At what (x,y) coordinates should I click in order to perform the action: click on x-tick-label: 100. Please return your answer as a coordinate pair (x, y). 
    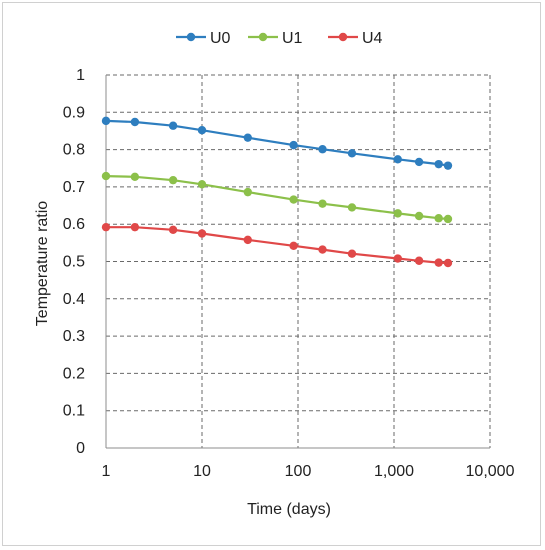
    Looking at the image, I should click on (298, 471).